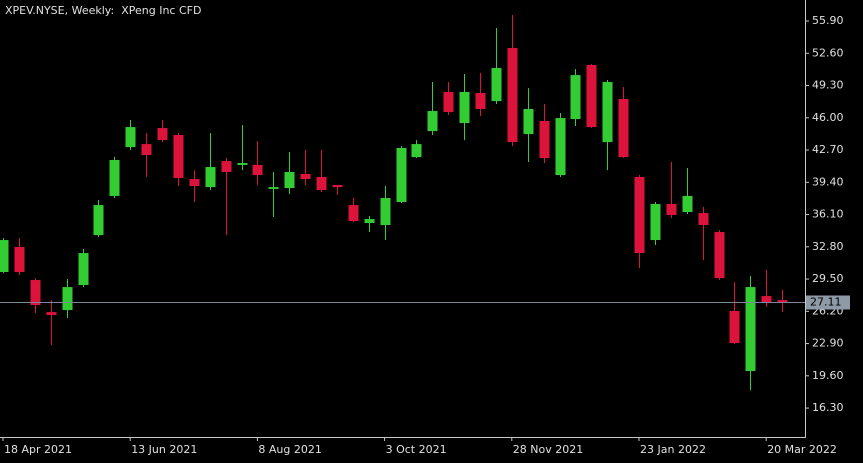  What do you see at coordinates (103, 10) in the screenshot?
I see `chart-title: XPEV.NYSE, Weekly: XPeng Inc CFD` at bounding box center [103, 10].